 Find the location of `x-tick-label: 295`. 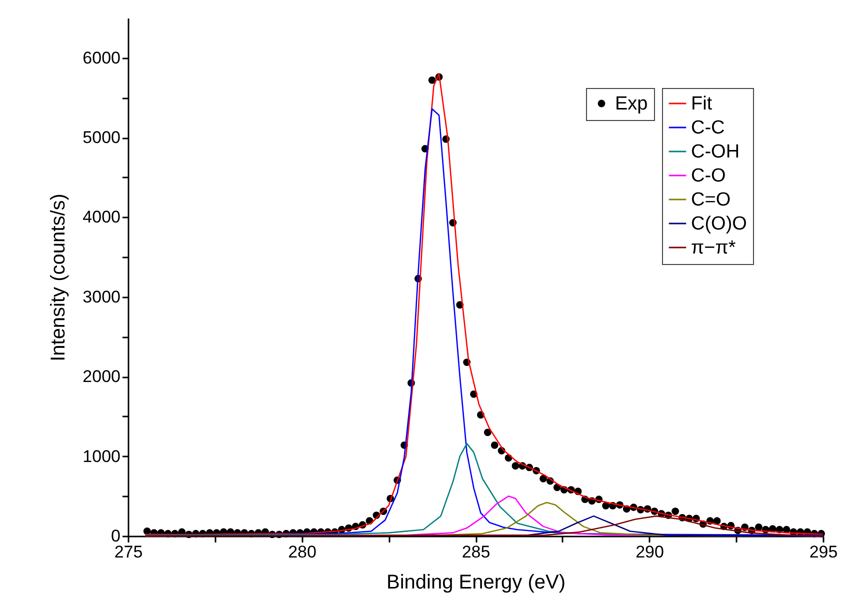

x-tick-label: 295 is located at coordinates (823, 552).